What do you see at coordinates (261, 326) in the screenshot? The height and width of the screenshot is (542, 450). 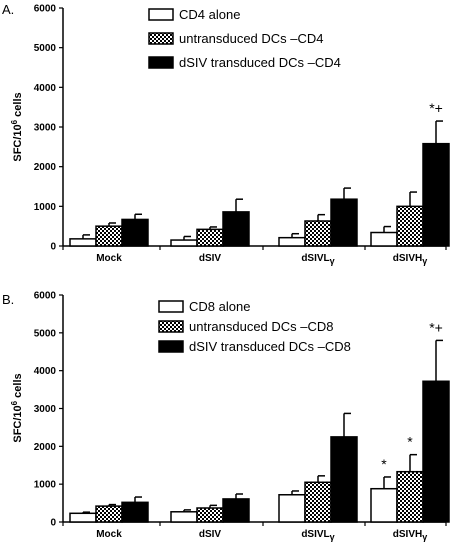 I see `legend-entry: untransduced DCs –CD8` at bounding box center [261, 326].